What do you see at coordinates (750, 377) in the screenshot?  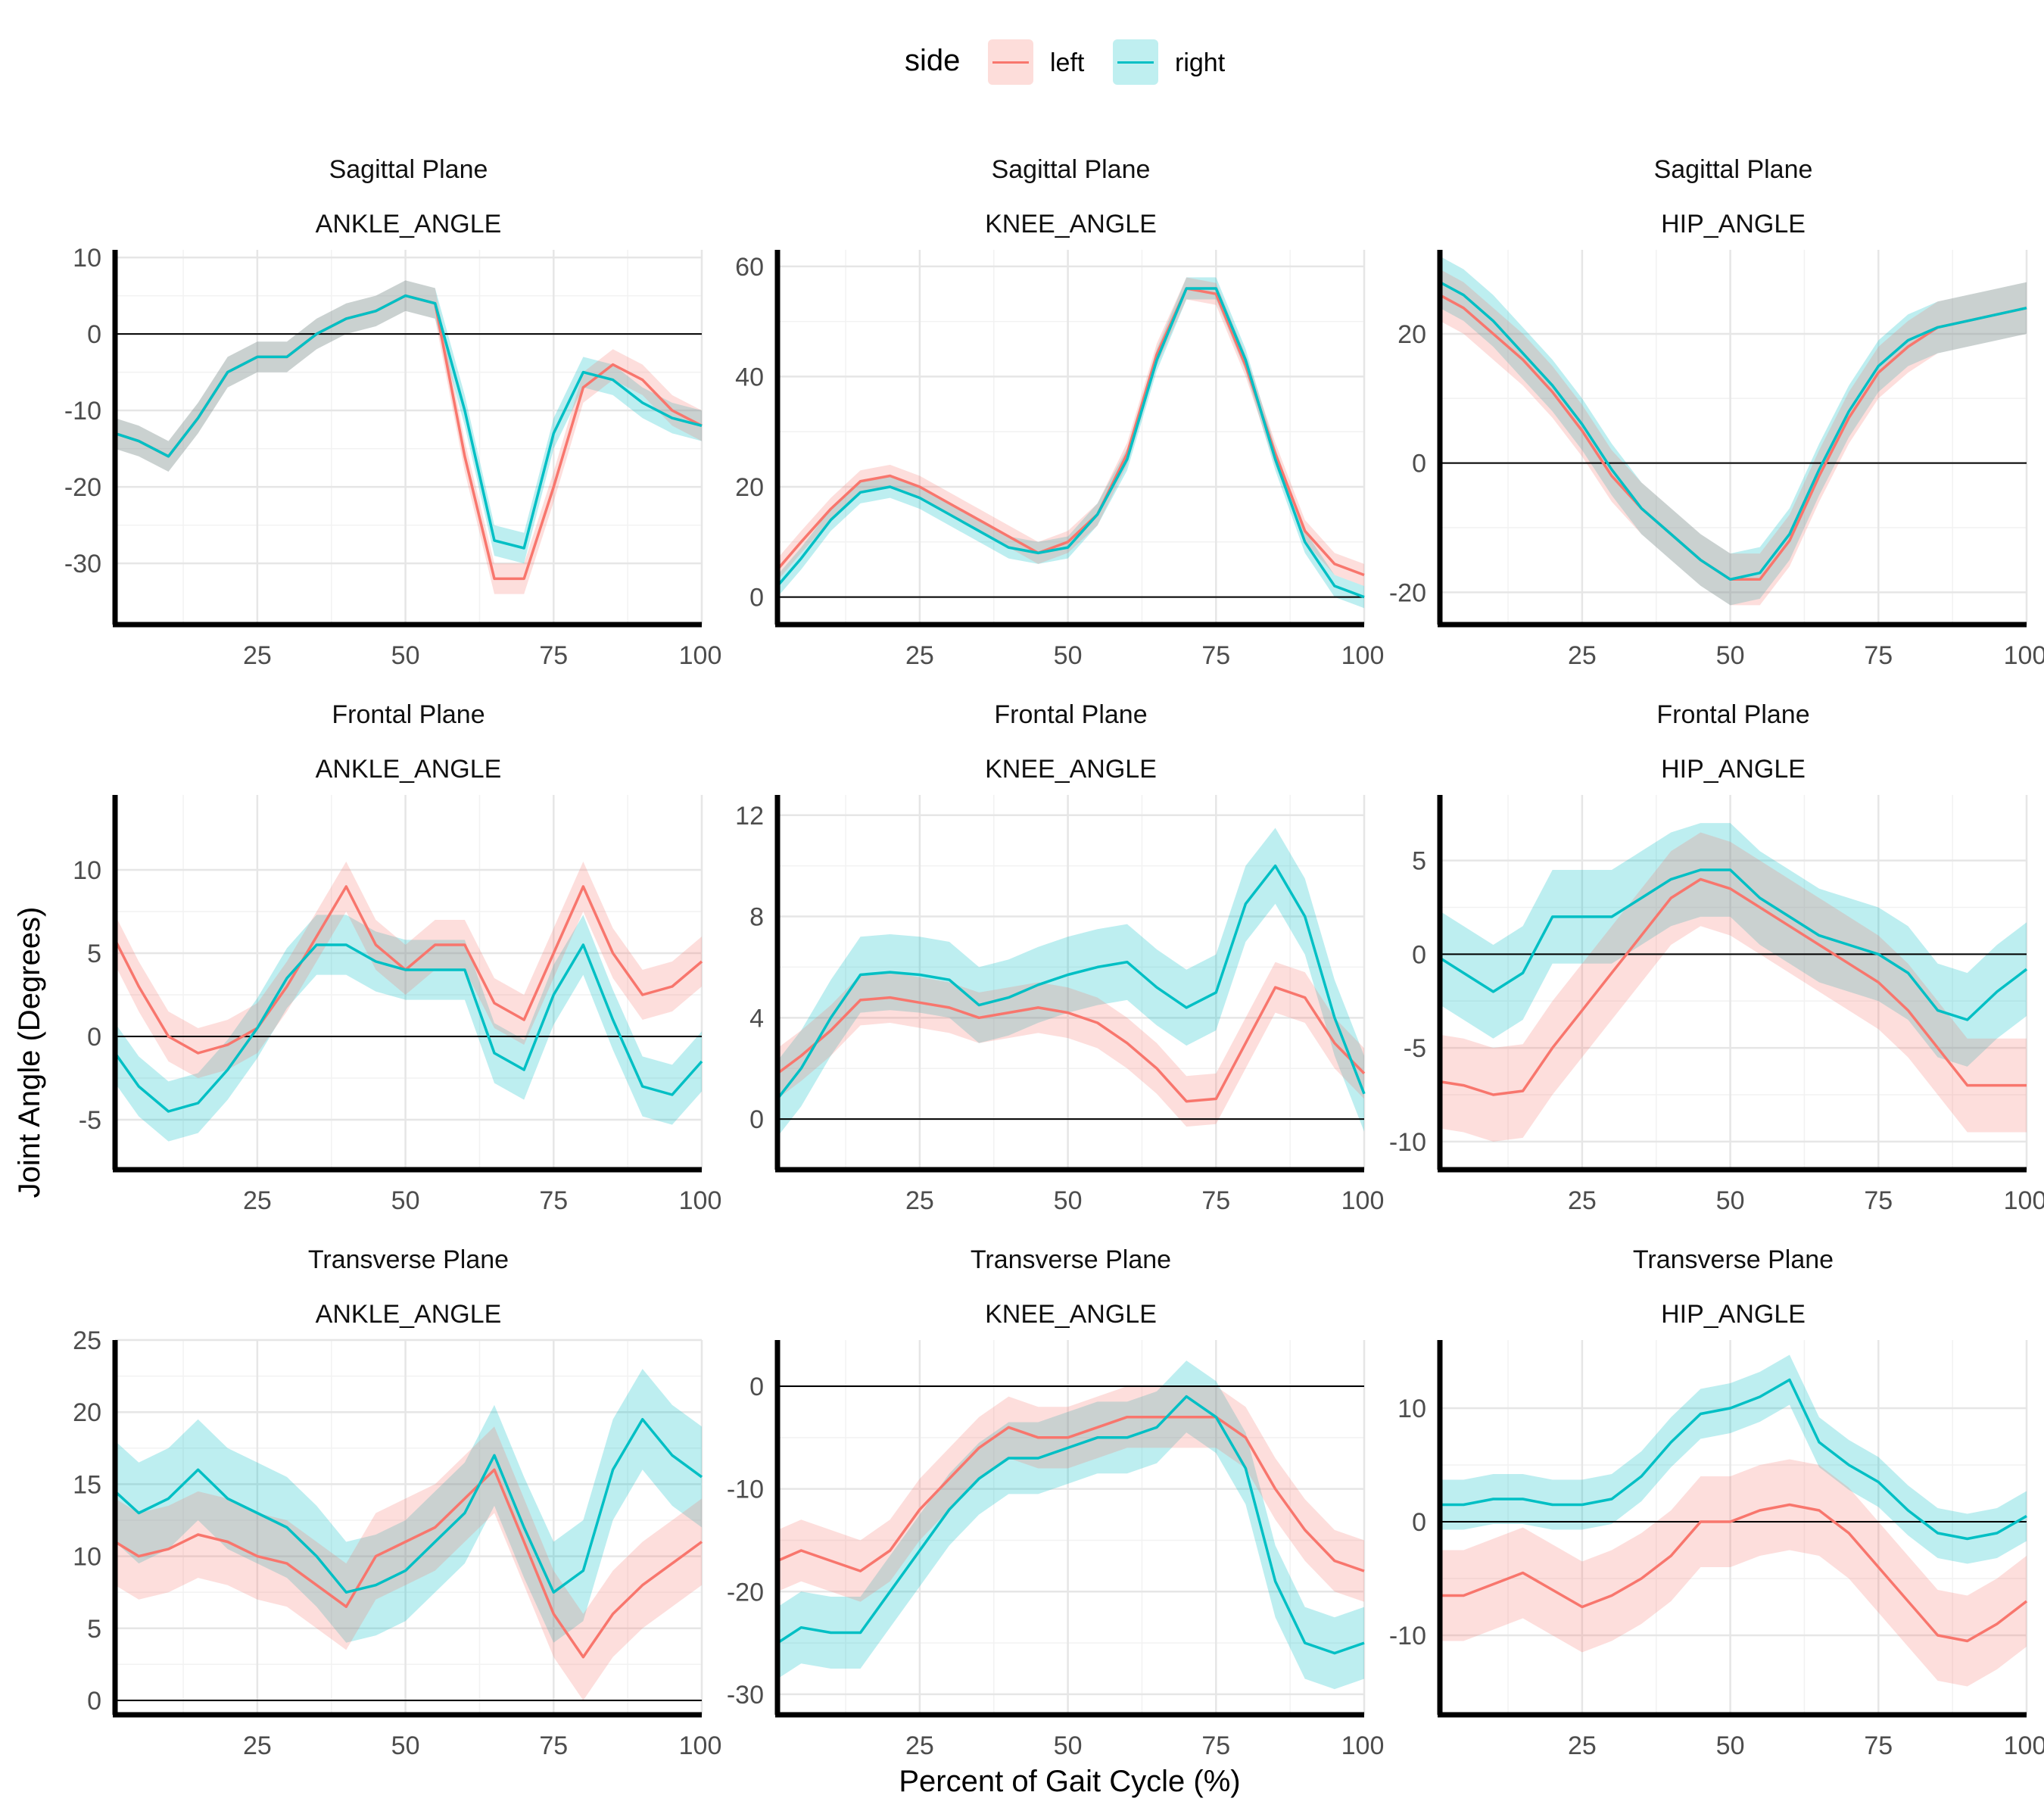 I see `y-tick-label: 40` at bounding box center [750, 377].